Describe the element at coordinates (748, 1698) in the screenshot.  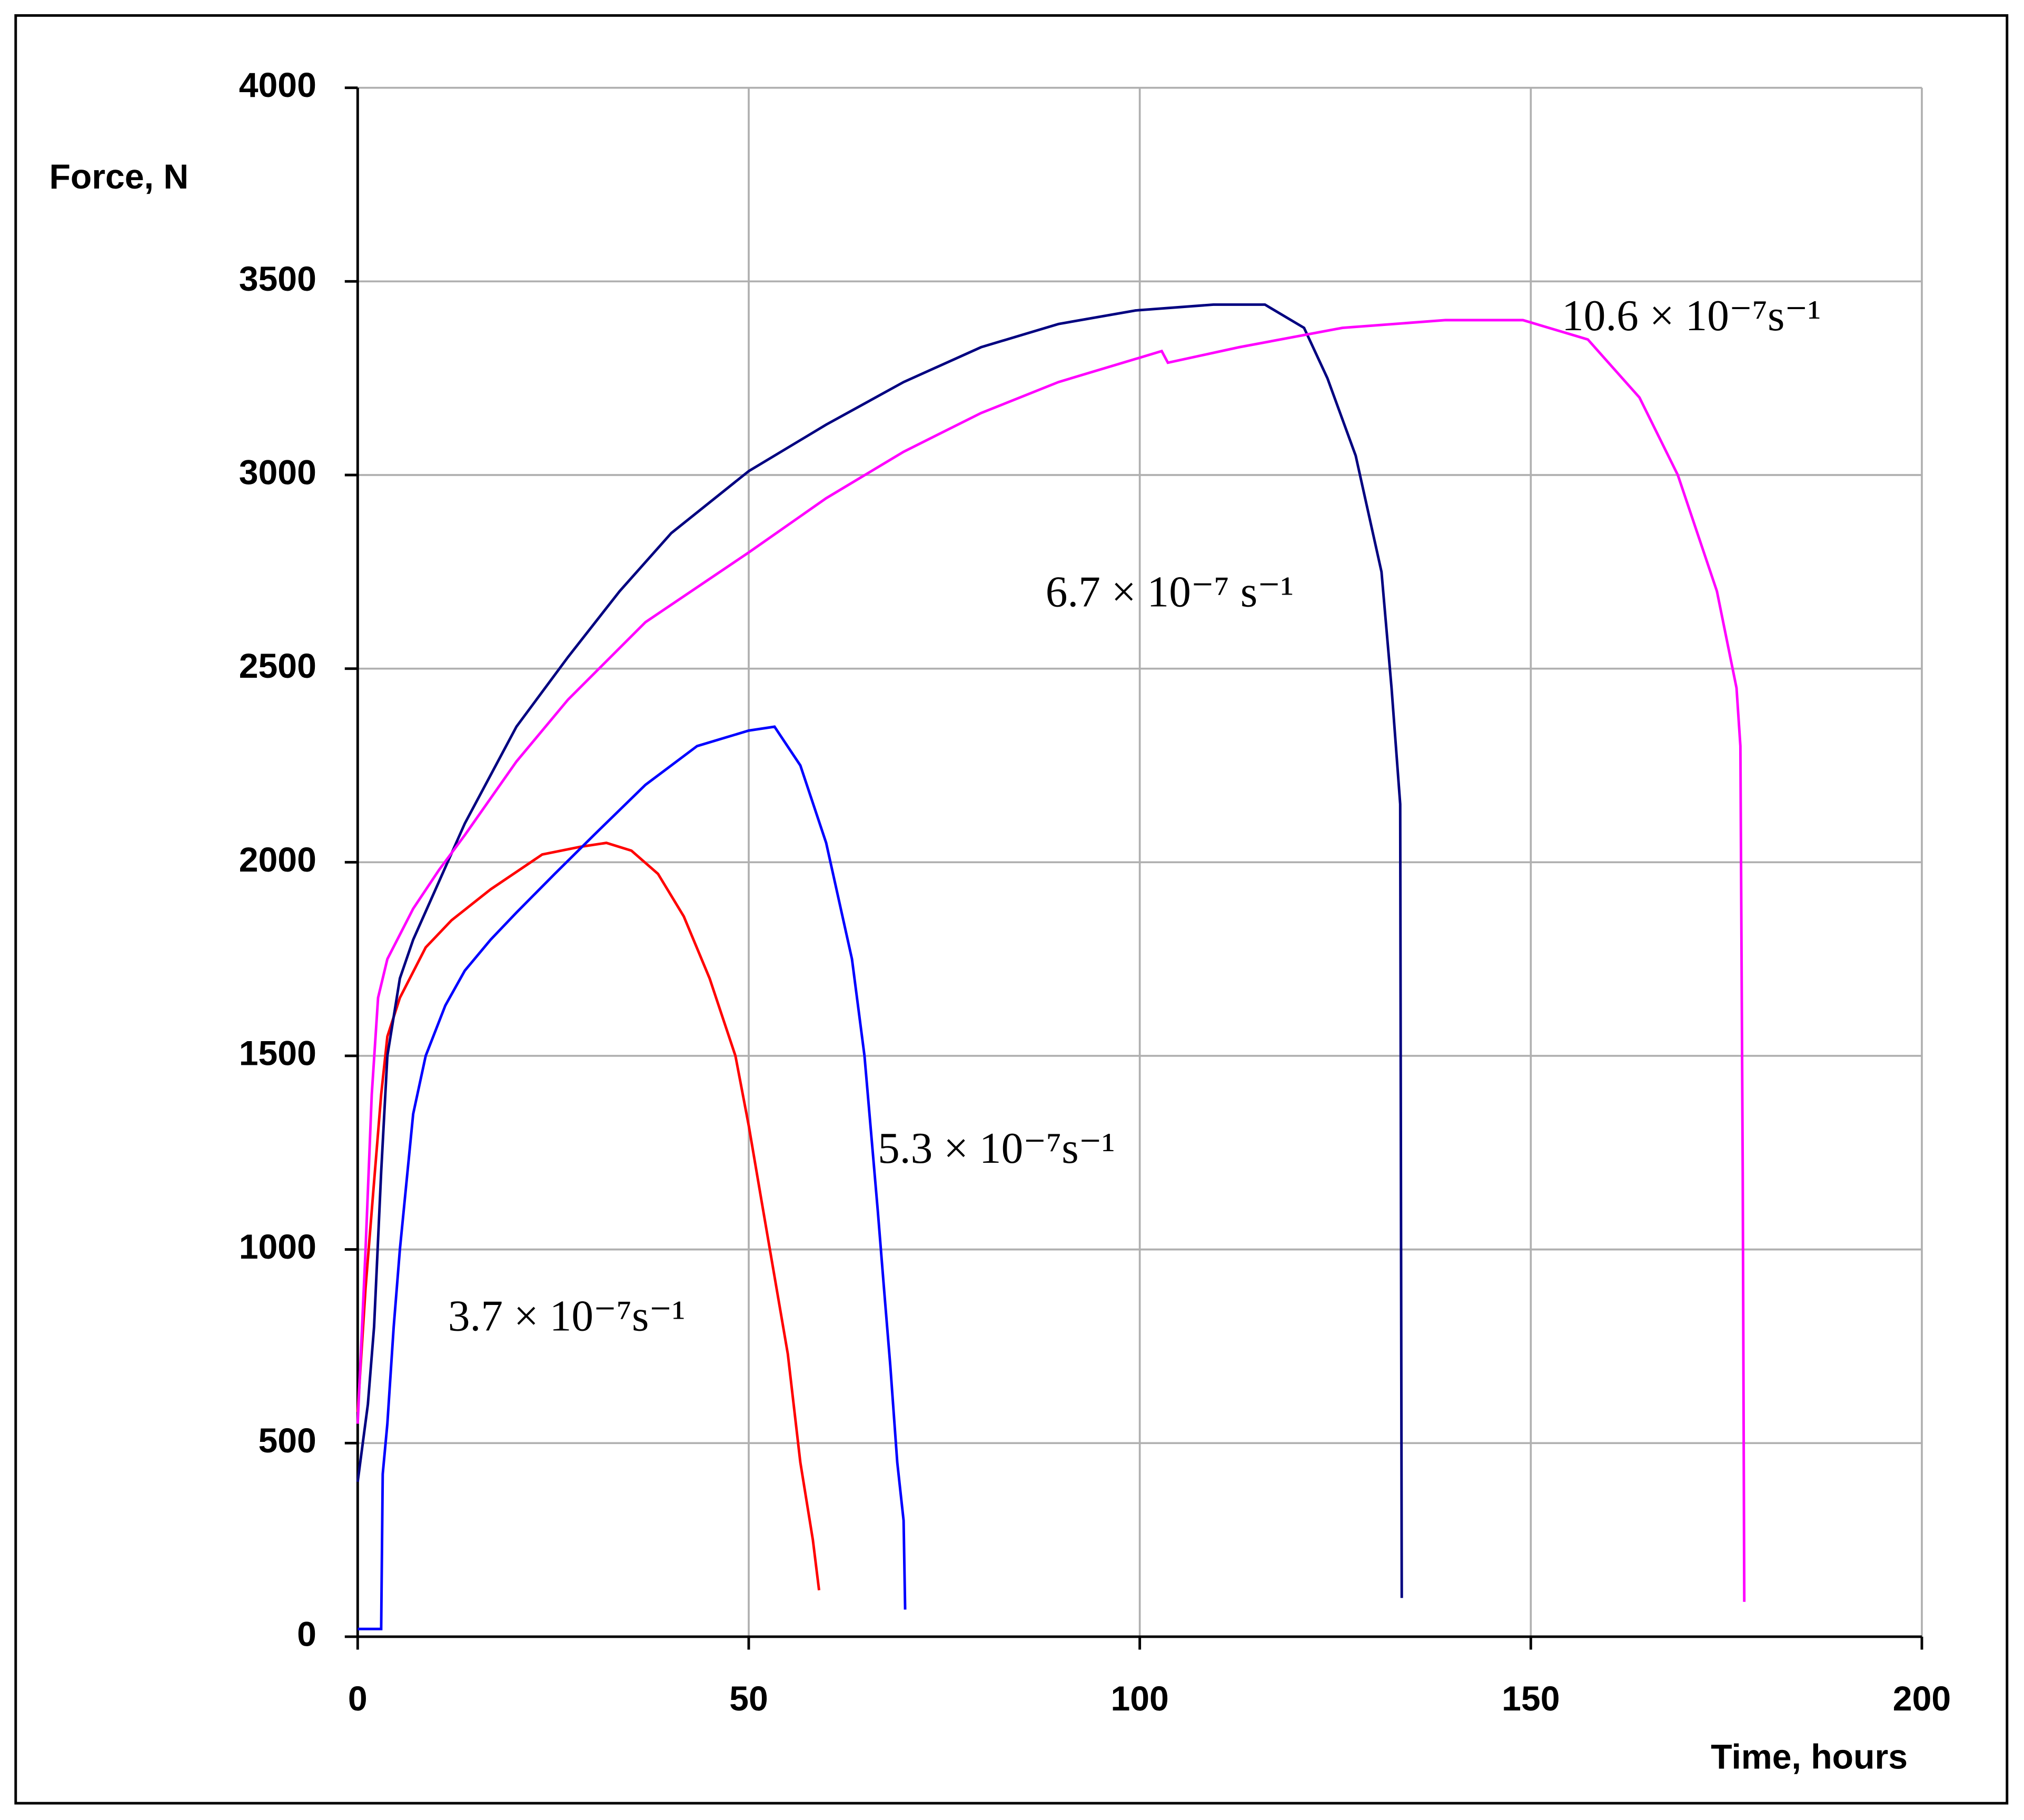
I see `x-tick-label: 50` at that location.